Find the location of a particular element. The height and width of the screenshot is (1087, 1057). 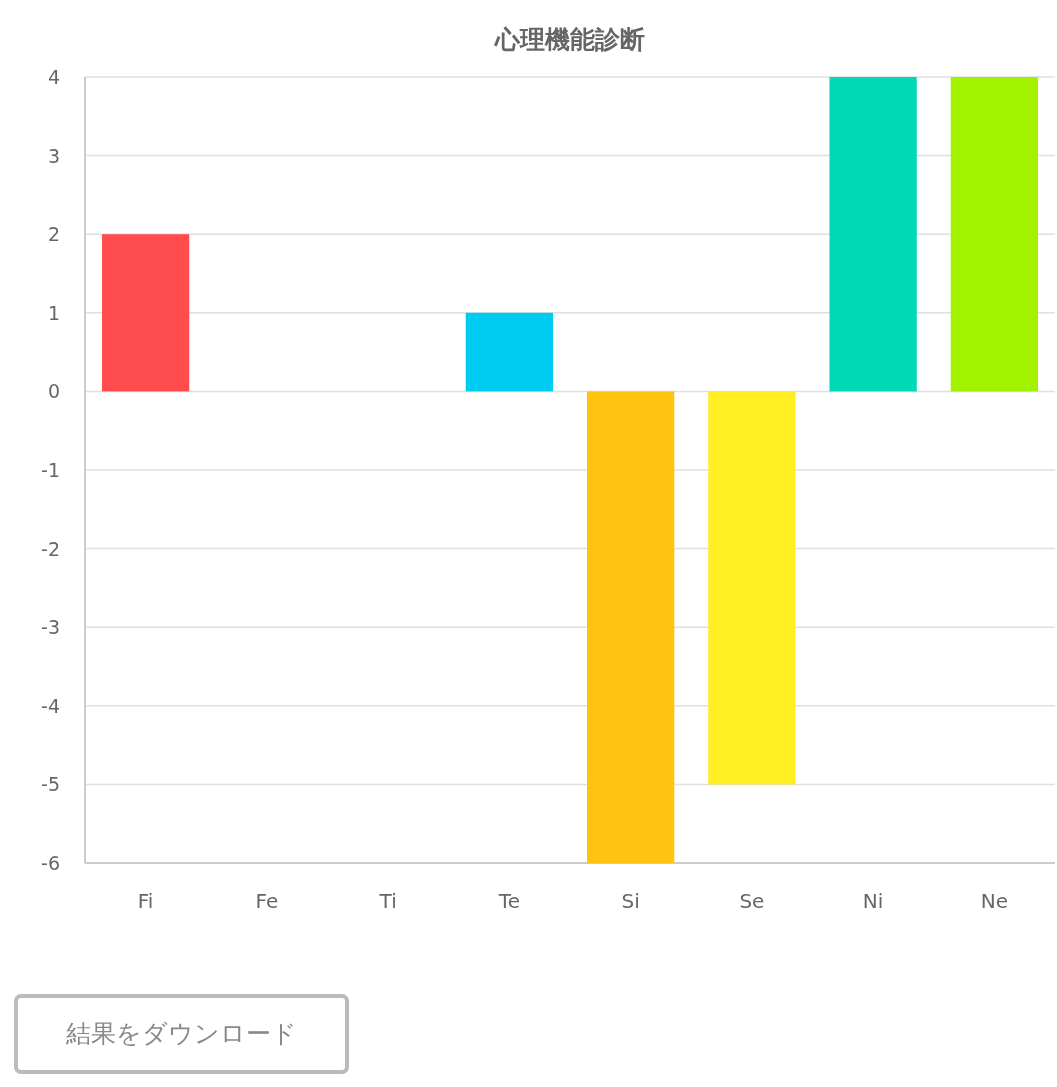

x-tick-label: Si is located at coordinates (630, 901).